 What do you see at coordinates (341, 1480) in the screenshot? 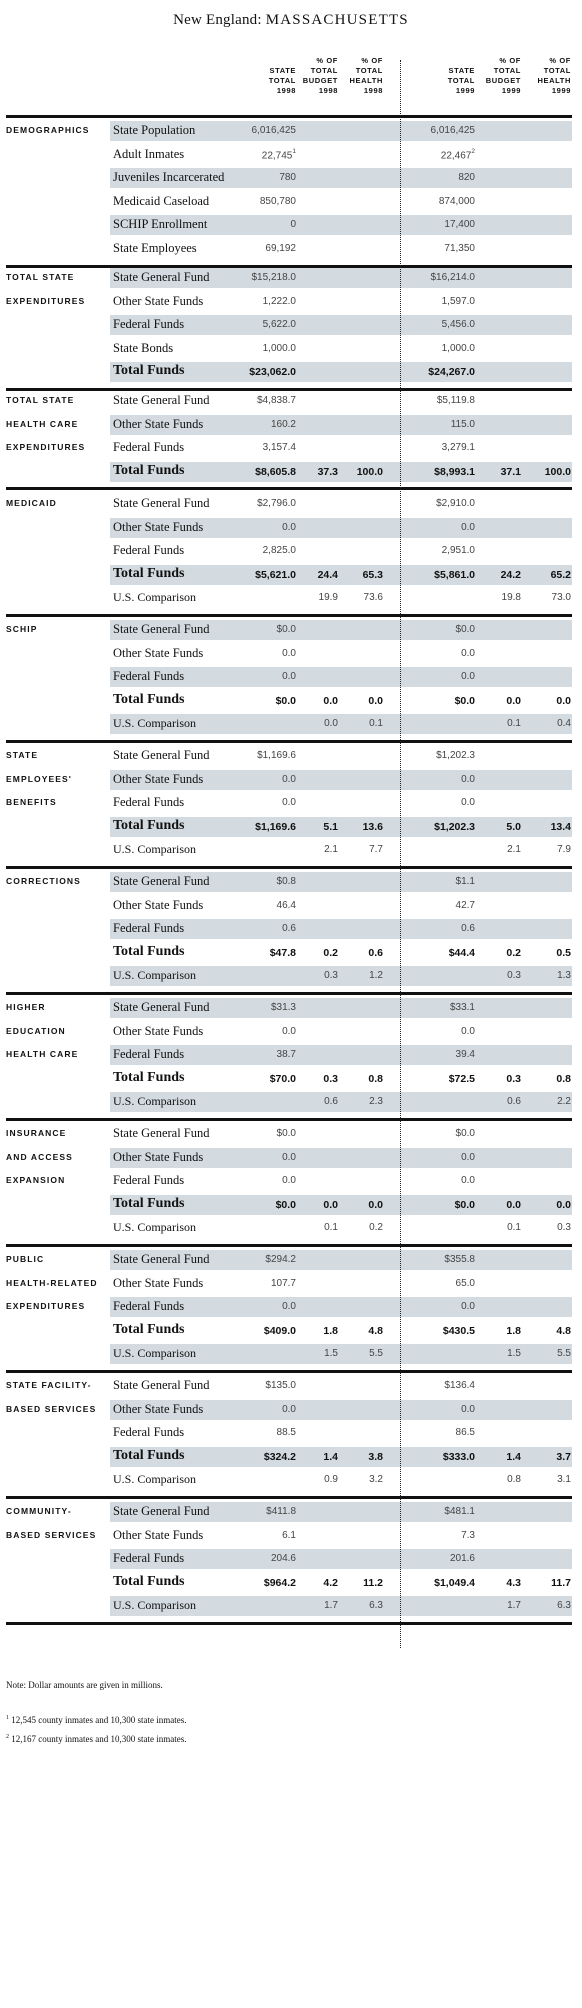
I see `comparison-row: U.S. Comparison 0.9 3.2 0.8 3.1` at bounding box center [341, 1480].